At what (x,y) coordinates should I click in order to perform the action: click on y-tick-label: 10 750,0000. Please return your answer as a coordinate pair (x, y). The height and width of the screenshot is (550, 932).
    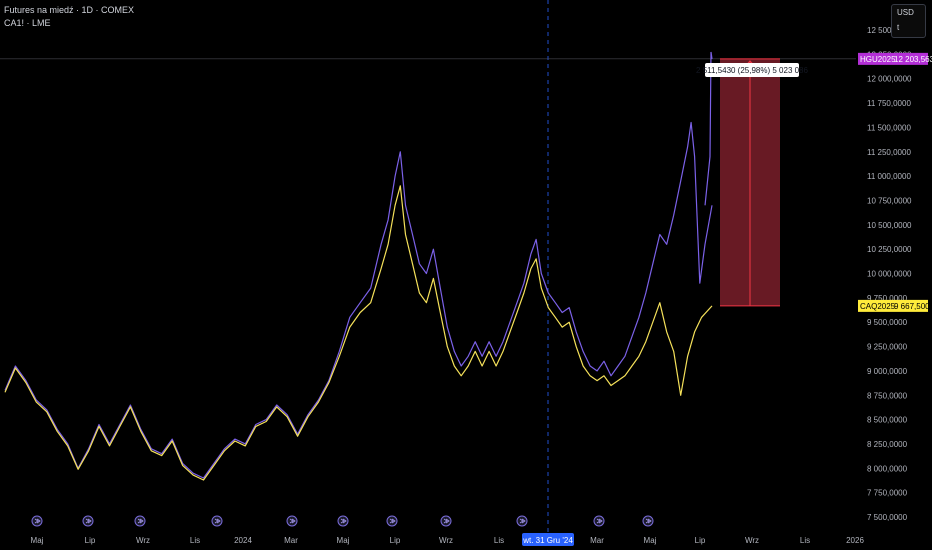
    Looking at the image, I should click on (889, 200).